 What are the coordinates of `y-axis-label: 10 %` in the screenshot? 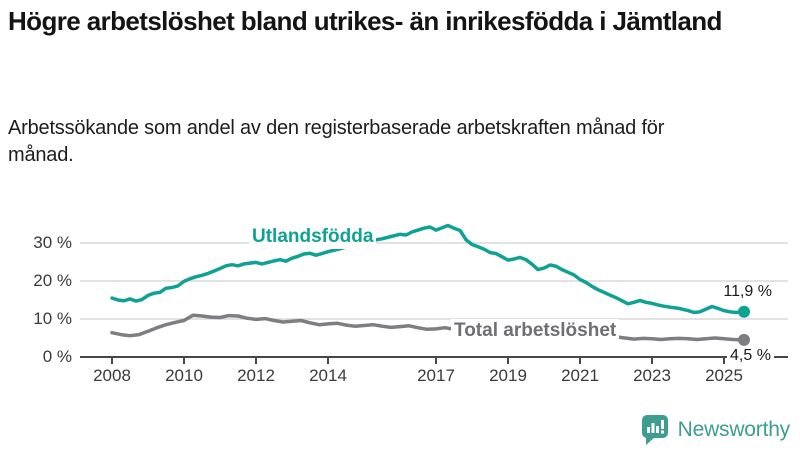 It's located at (52, 318).